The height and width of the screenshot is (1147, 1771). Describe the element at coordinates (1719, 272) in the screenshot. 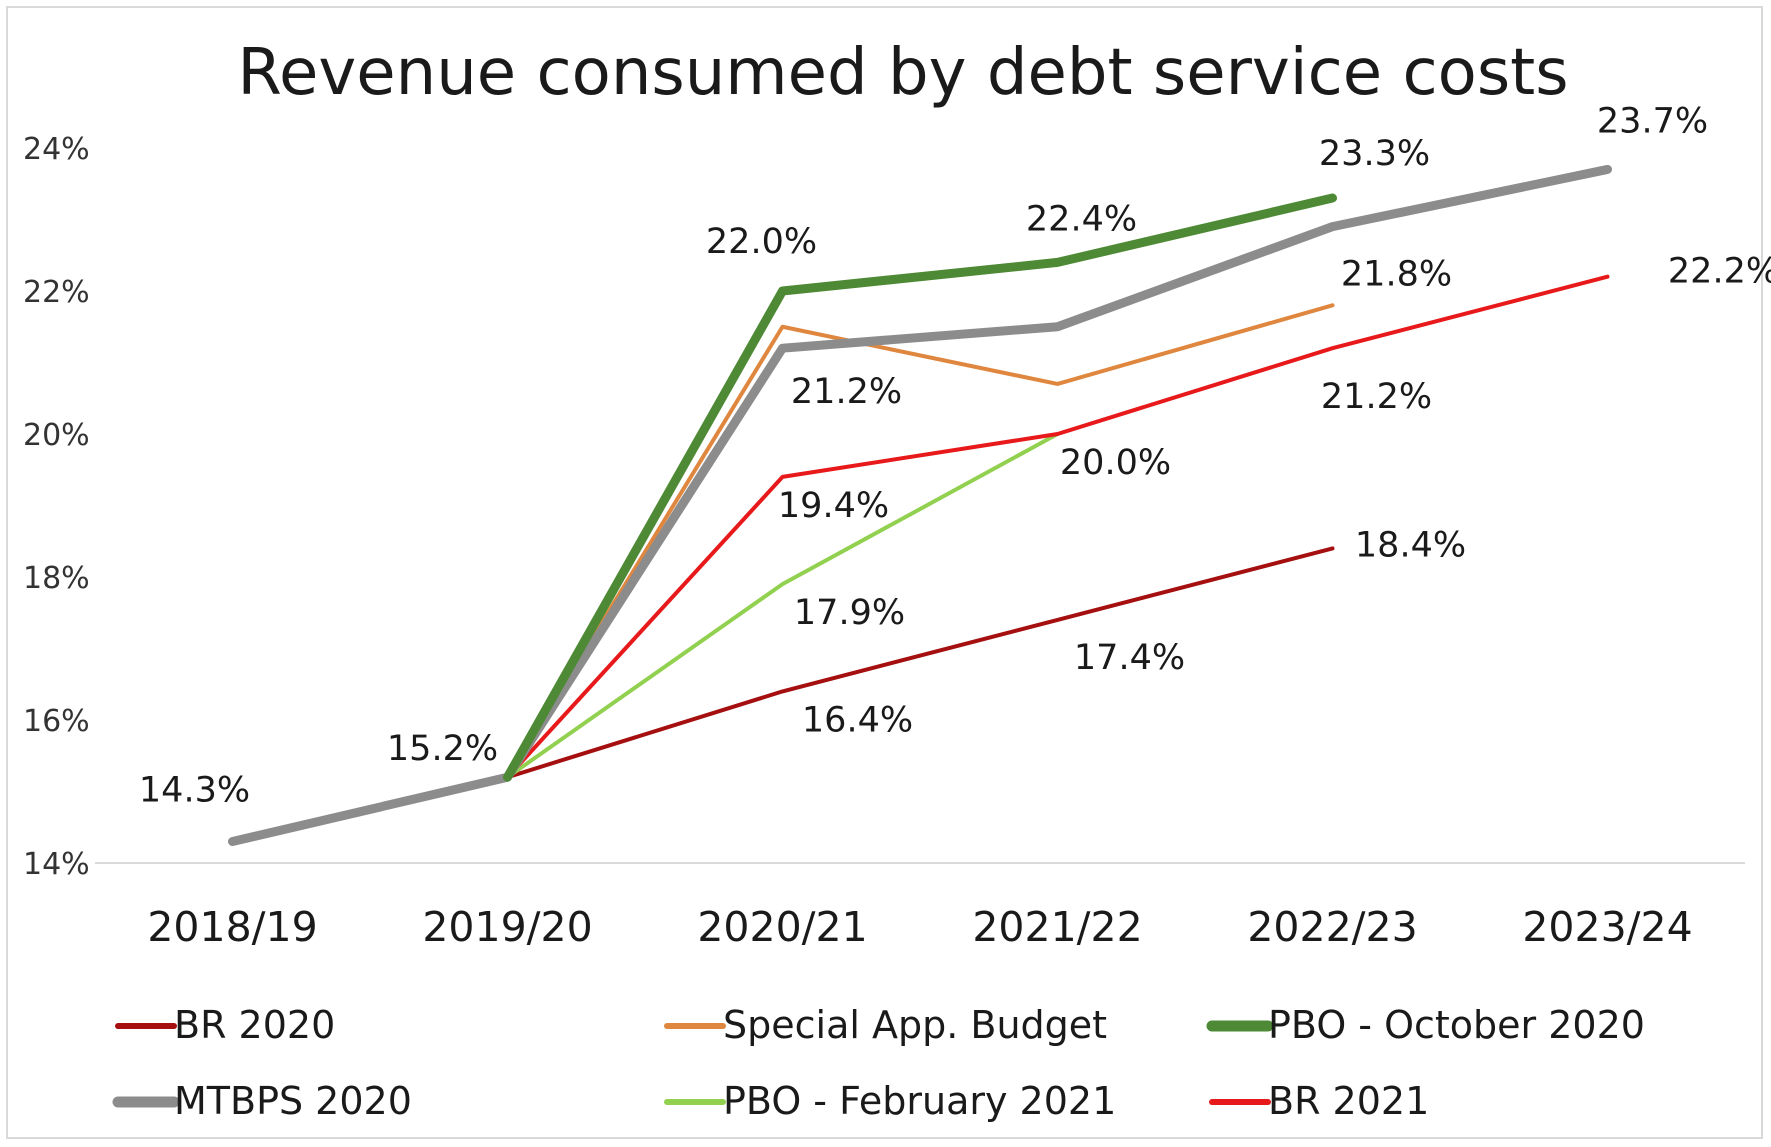

I see `data-label: 22.2%` at that location.